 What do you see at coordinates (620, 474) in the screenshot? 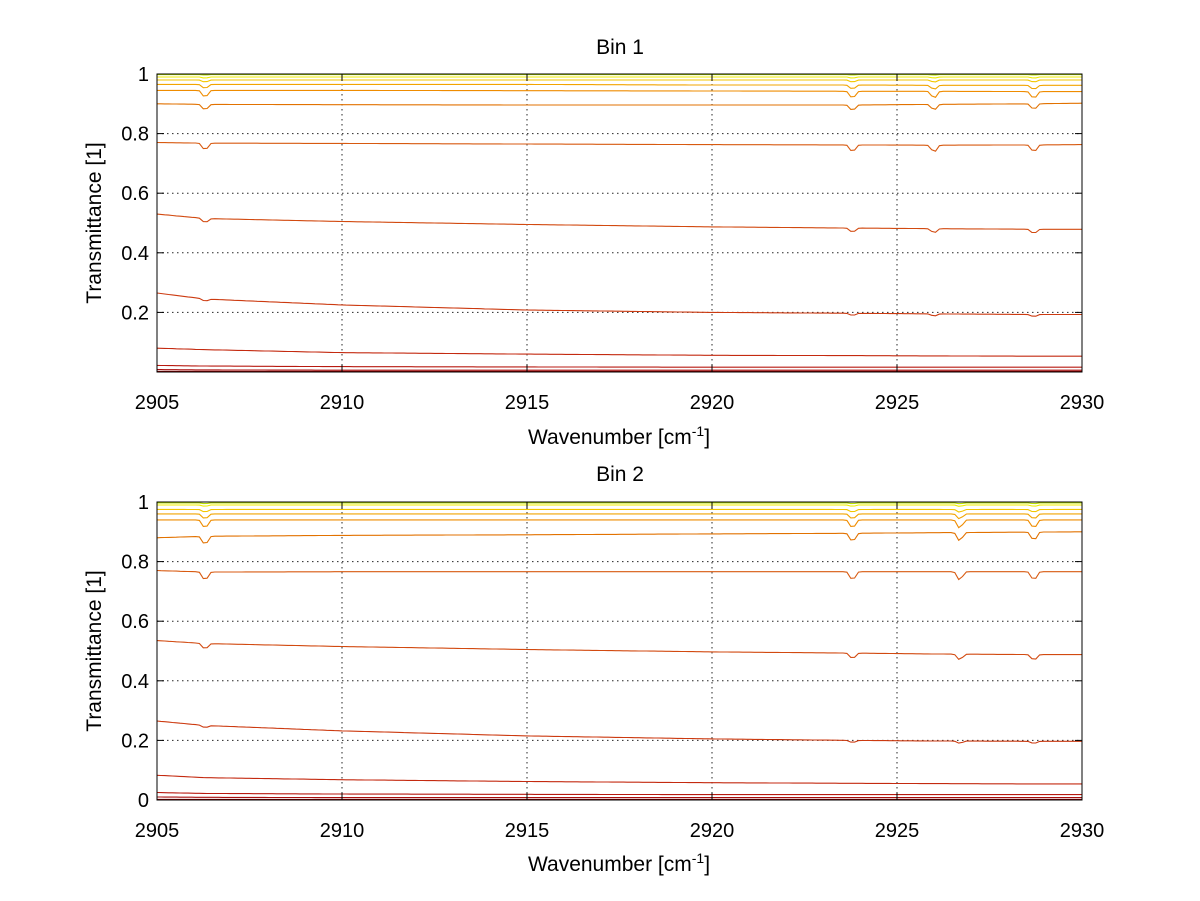
I see `chart-title: Bin 2` at bounding box center [620, 474].